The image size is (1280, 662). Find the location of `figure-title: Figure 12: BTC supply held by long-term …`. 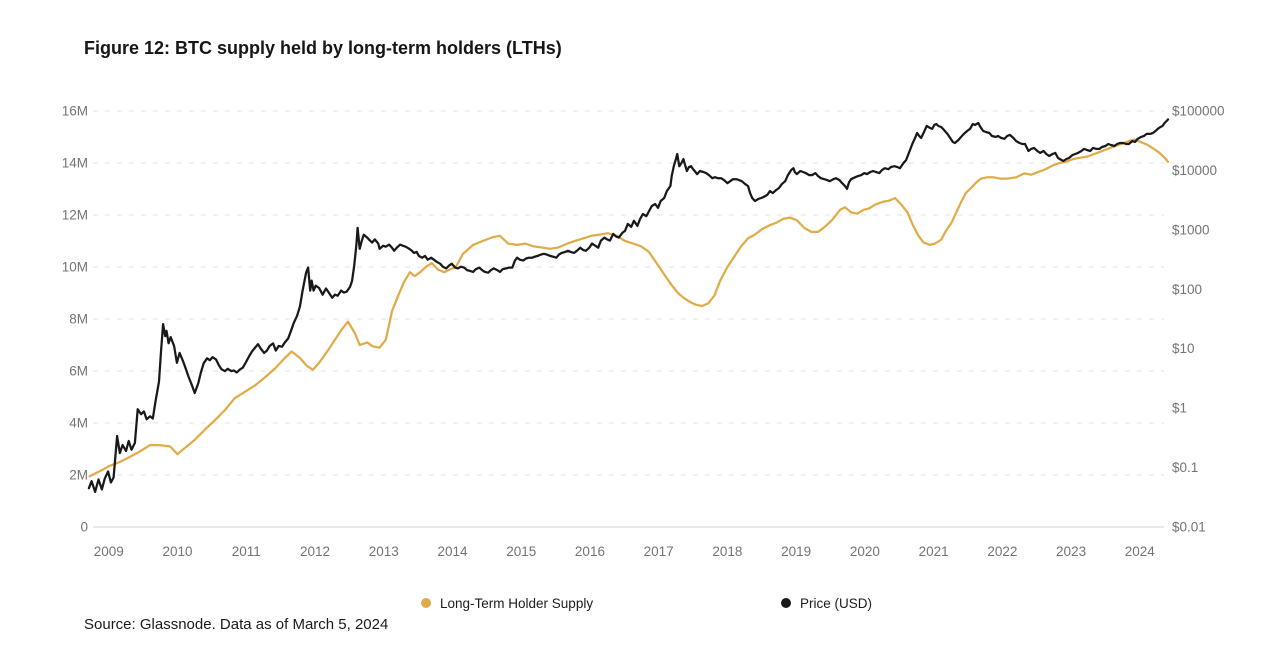

figure-title: Figure 12: BTC supply held by long-term … is located at coordinates (323, 48).